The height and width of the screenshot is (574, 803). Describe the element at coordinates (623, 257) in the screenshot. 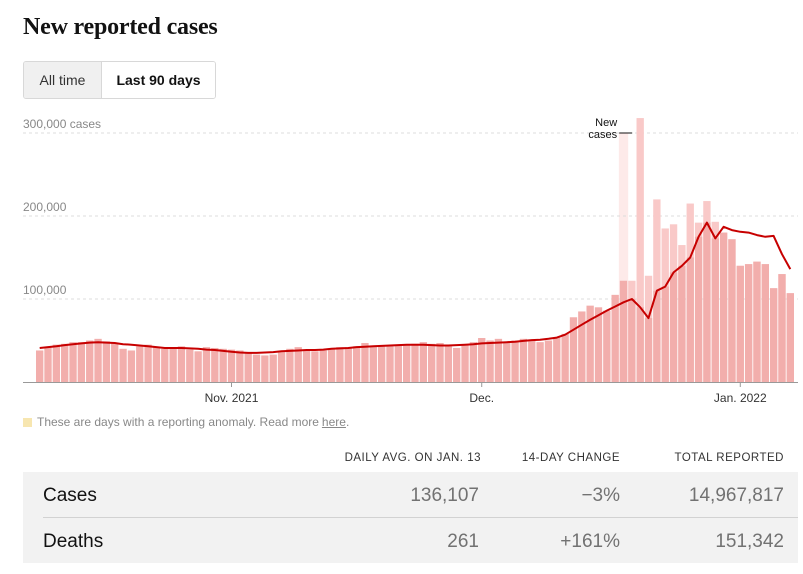

I see `anomaly-band` at that location.